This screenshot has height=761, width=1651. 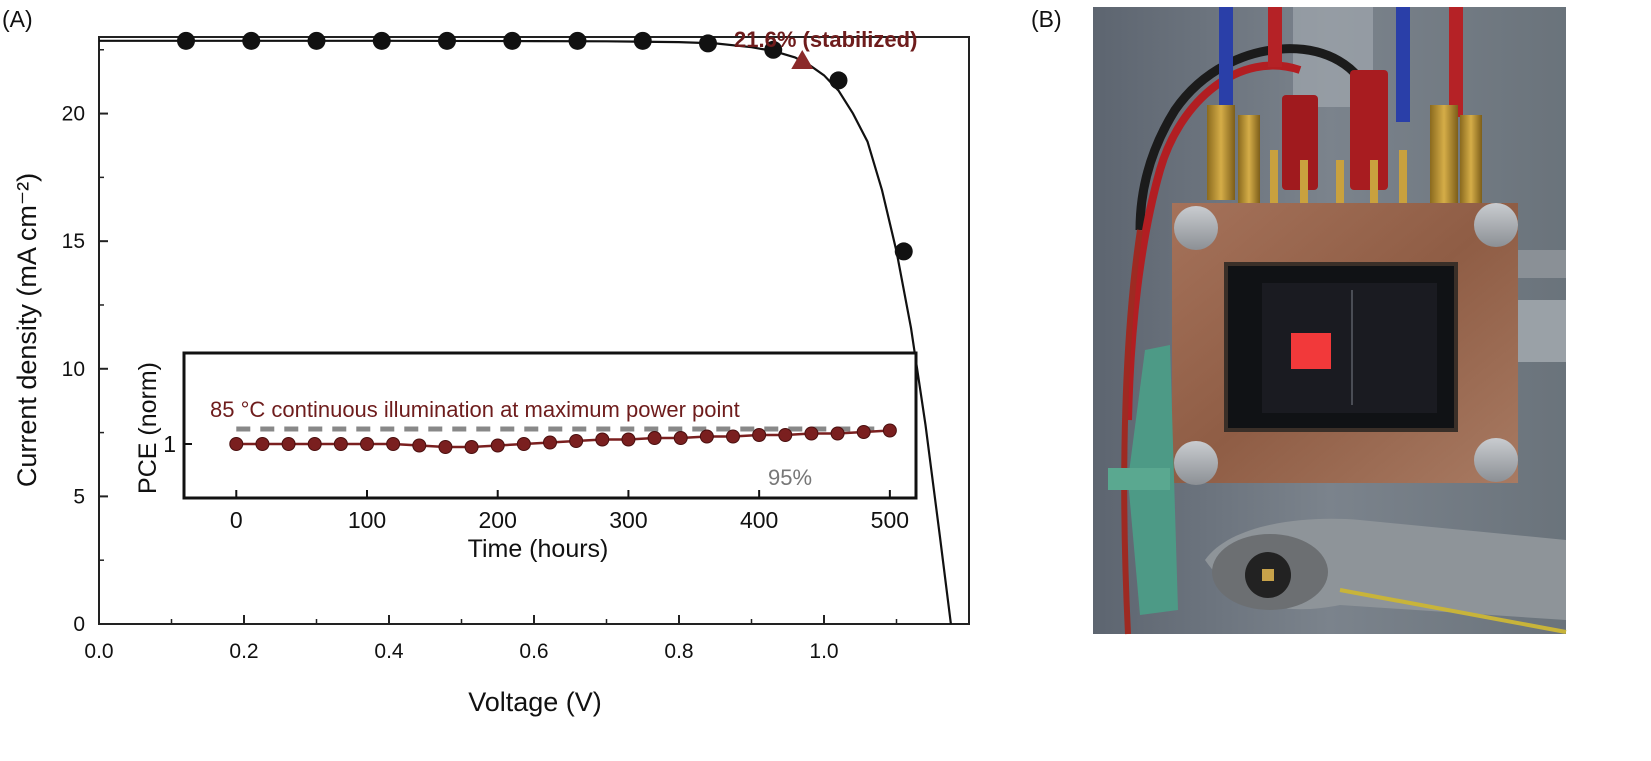 I want to click on yellow-cable, so click(x=1453, y=611).